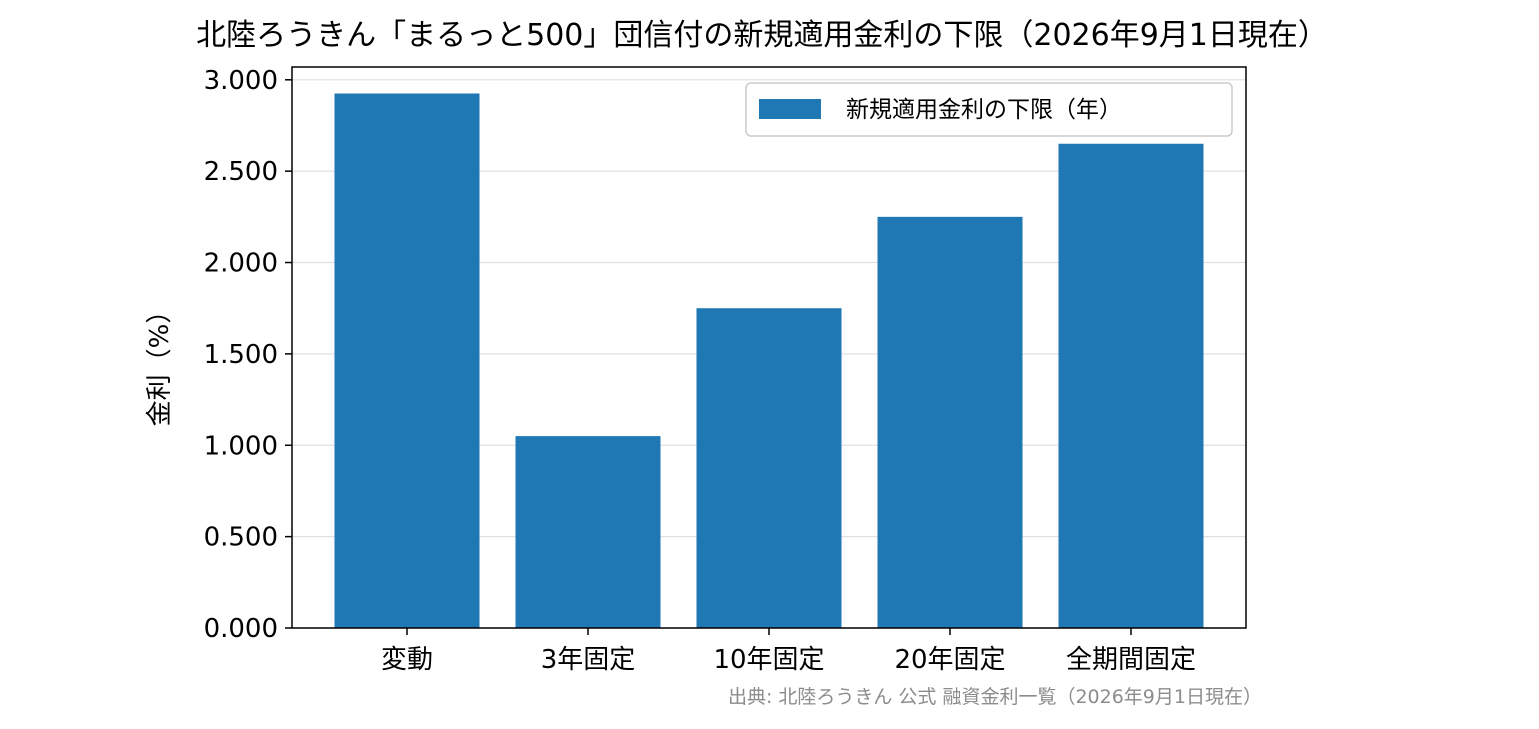  I want to click on legend-box, so click(989, 109).